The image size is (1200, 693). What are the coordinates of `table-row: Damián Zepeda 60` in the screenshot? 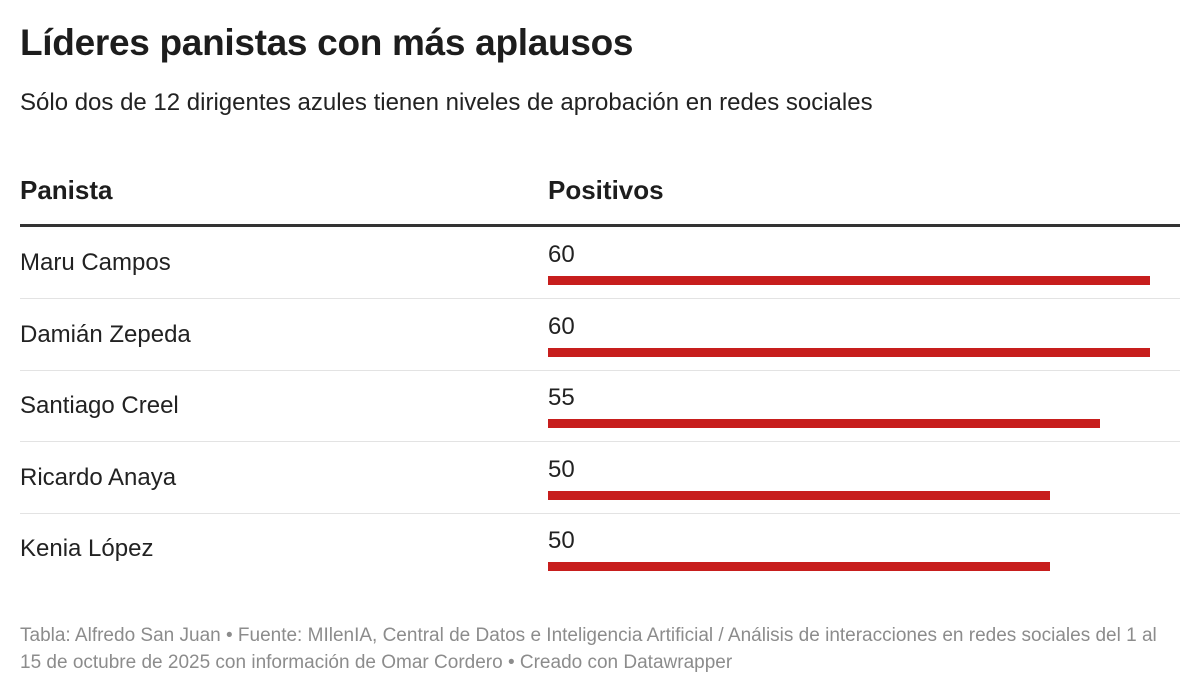 It's located at (600, 335).